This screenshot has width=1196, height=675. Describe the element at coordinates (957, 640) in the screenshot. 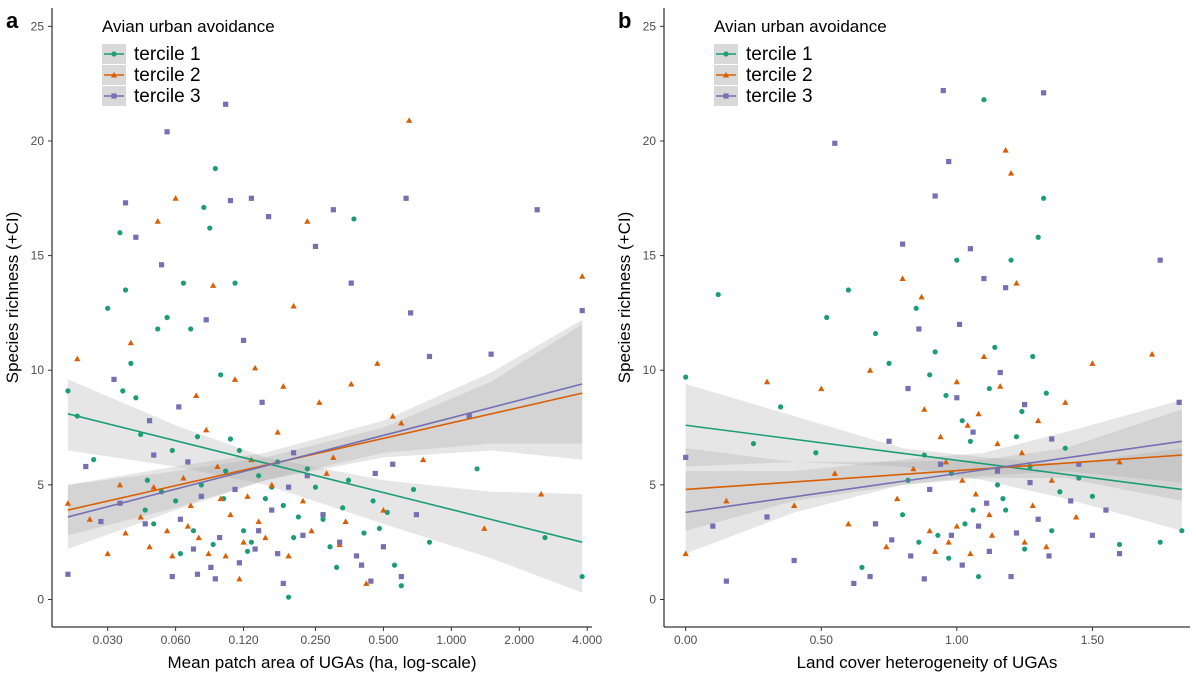

I see `x-tick-label: 1.00` at that location.